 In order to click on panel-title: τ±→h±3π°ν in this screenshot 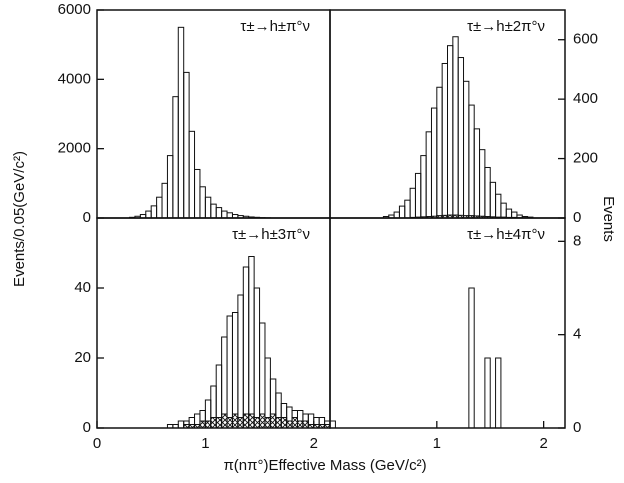, I will do `click(271, 234)`.